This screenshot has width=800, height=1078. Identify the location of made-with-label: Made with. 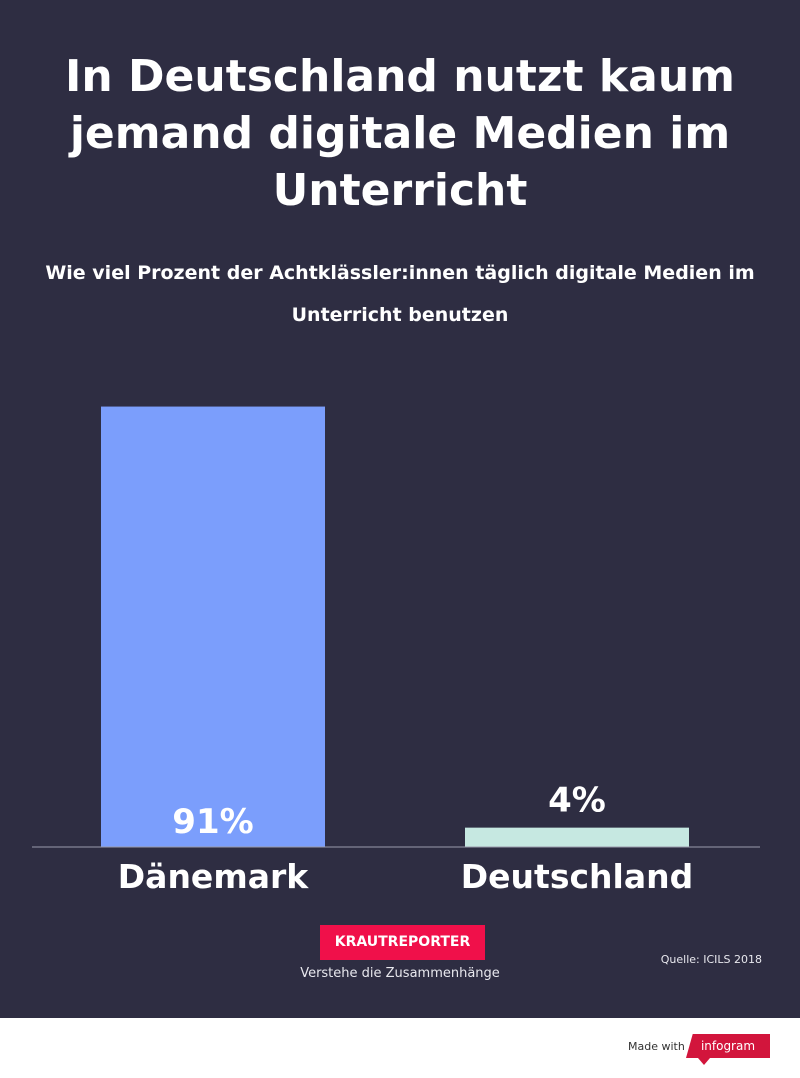
(656, 1046).